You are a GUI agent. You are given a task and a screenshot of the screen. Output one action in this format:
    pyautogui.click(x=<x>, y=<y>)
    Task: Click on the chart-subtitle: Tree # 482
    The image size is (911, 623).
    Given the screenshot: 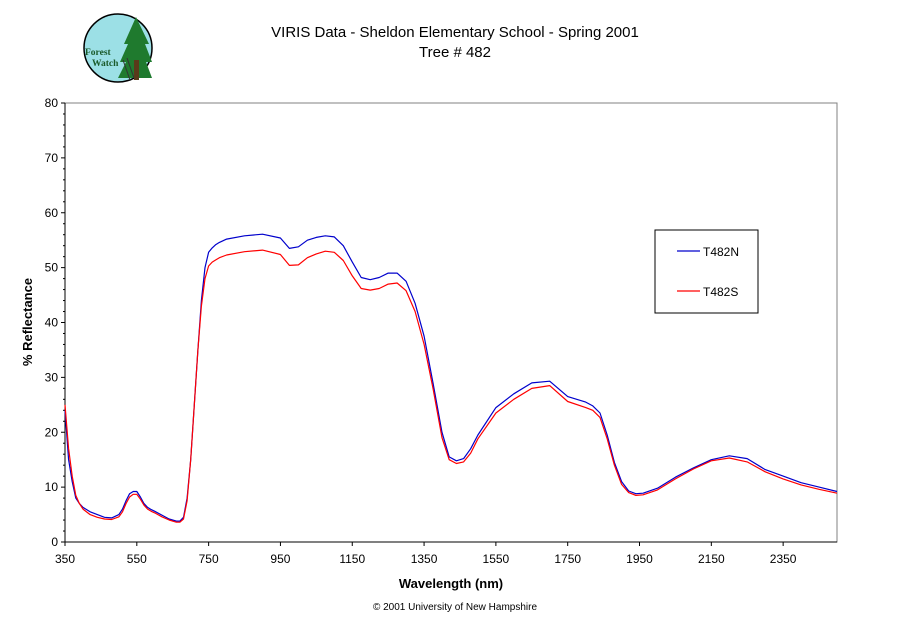 What is the action you would take?
    pyautogui.click(x=455, y=52)
    